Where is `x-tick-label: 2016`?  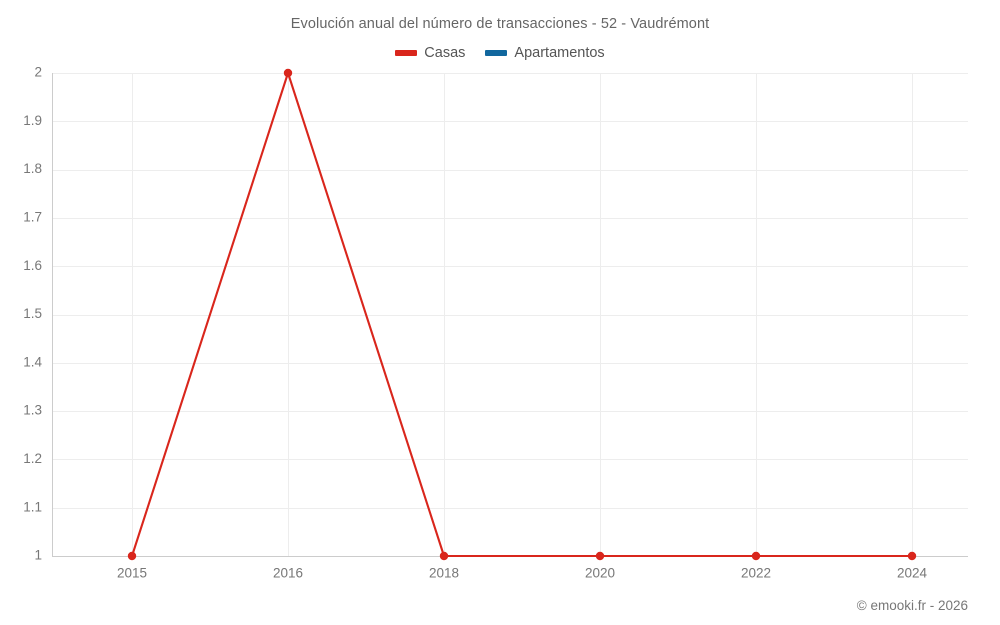 x-tick-label: 2016 is located at coordinates (288, 573).